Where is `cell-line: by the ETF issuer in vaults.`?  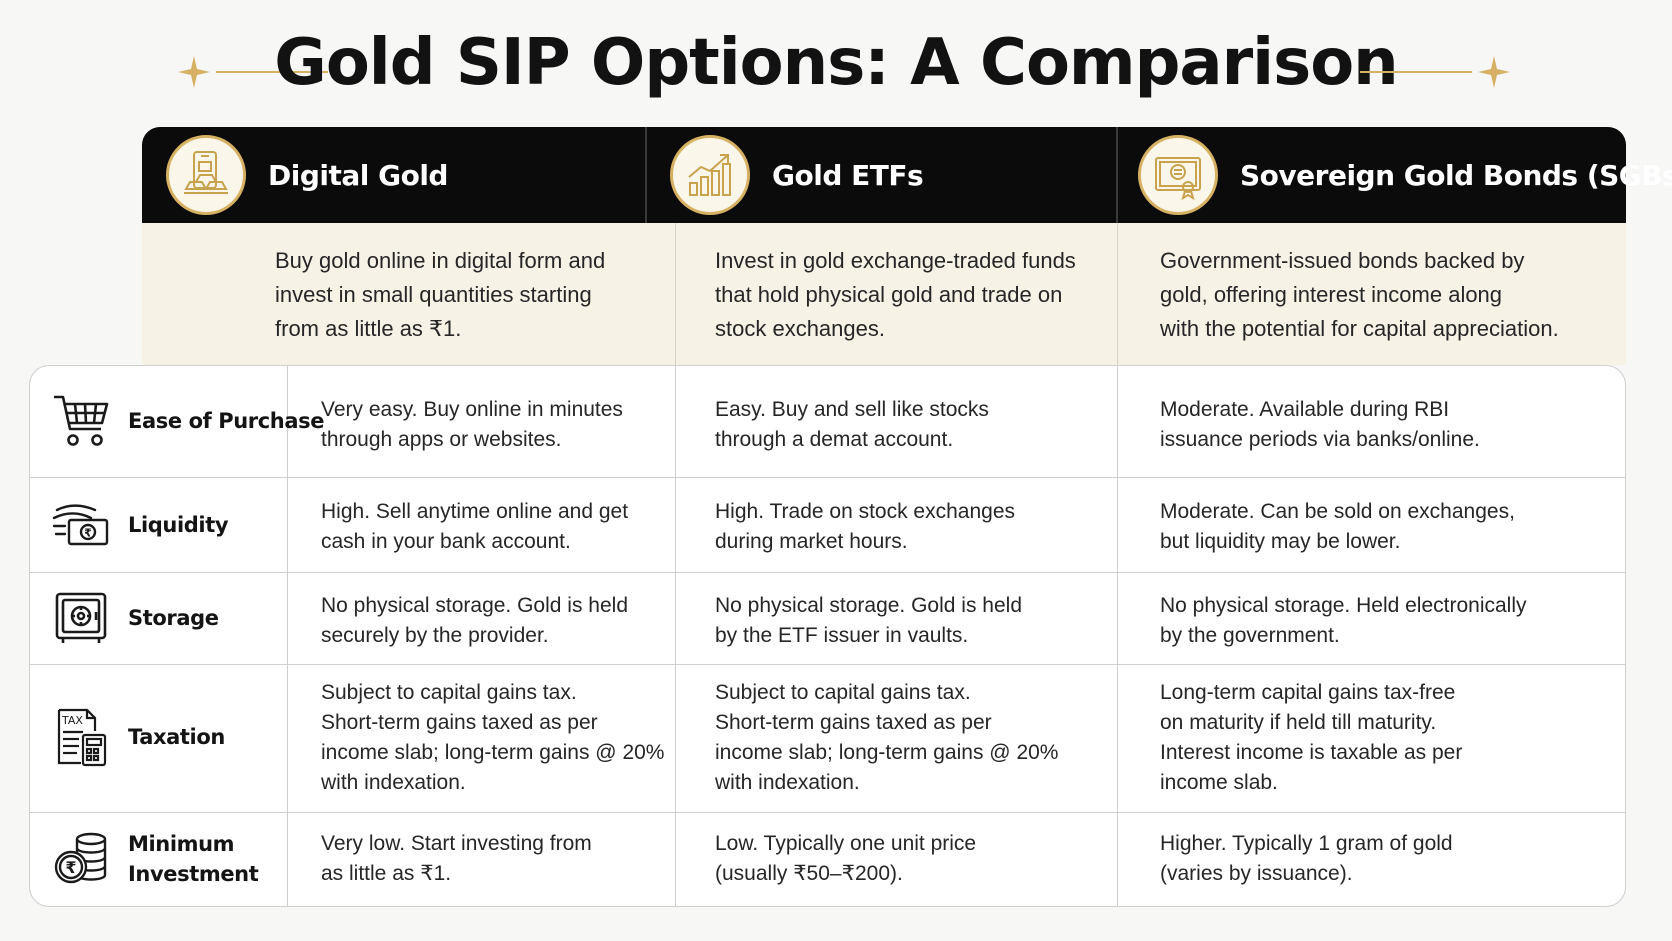 cell-line: by the ETF issuer in vaults. is located at coordinates (842, 635).